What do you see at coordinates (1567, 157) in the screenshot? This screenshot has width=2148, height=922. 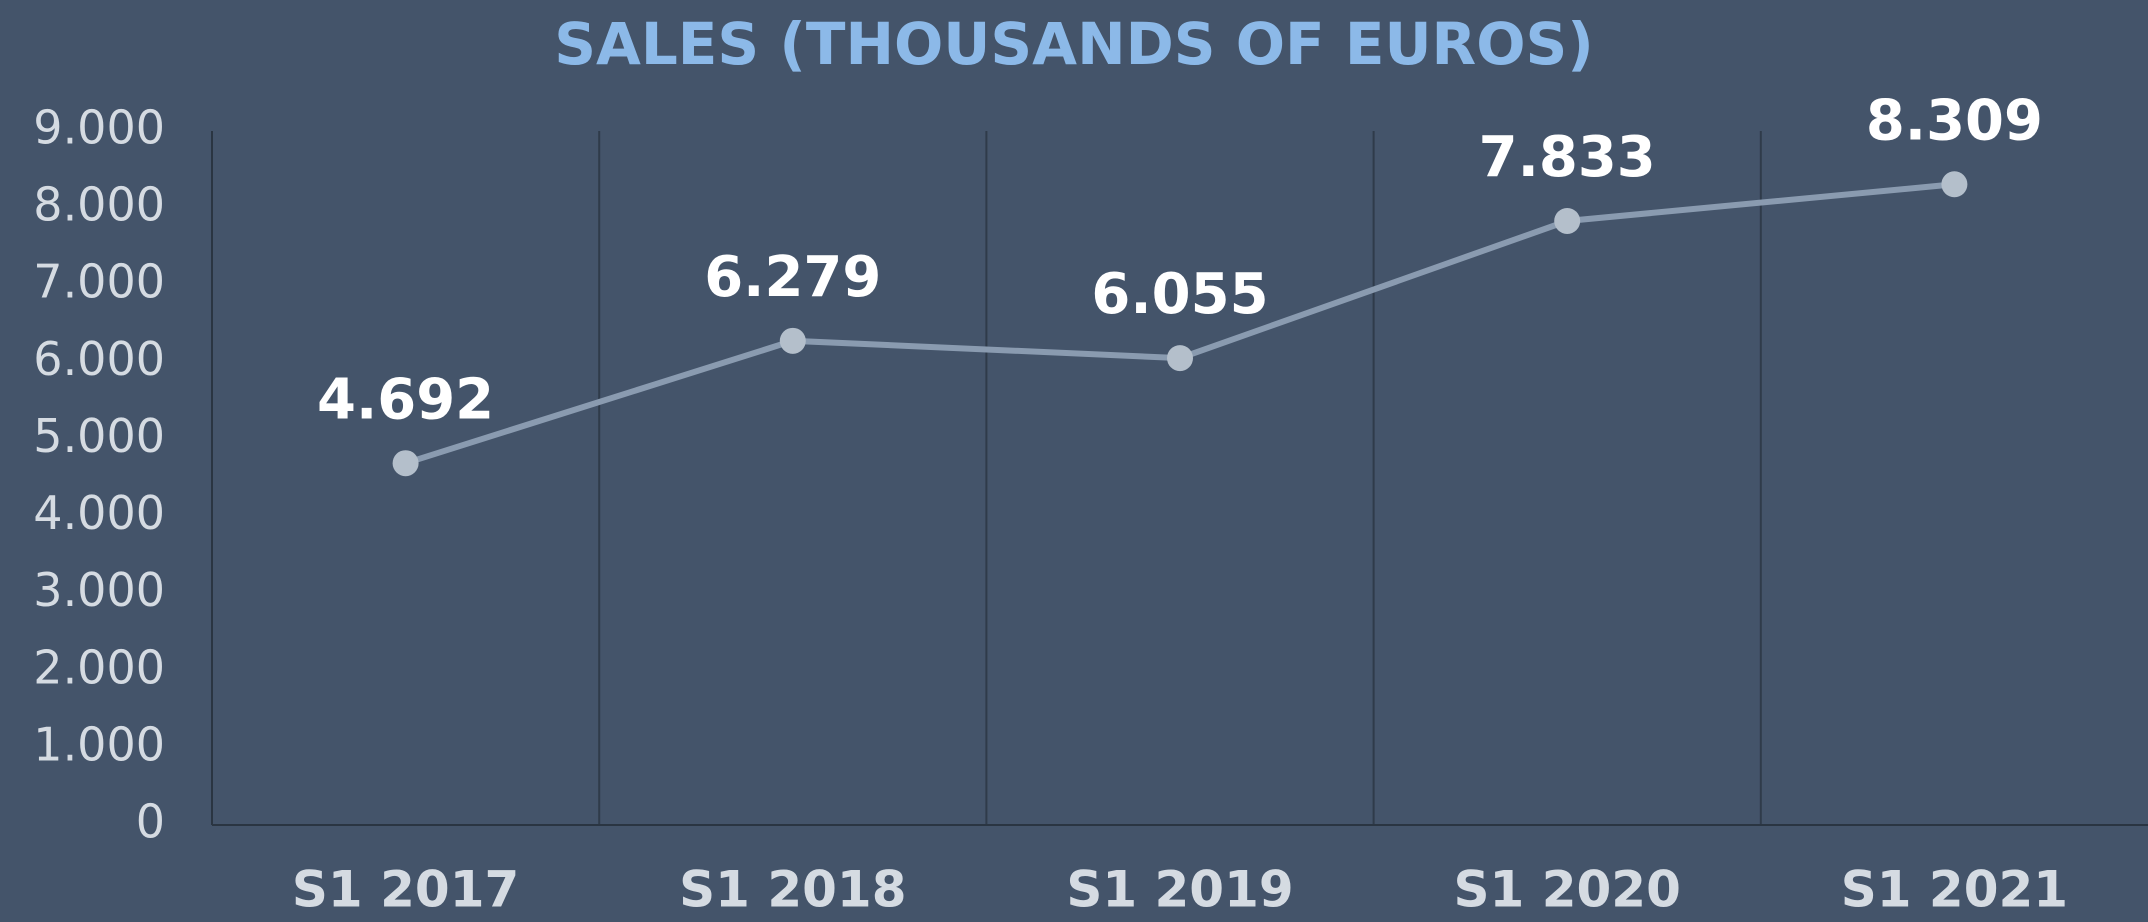 I see `data-label: 7.833` at bounding box center [1567, 157].